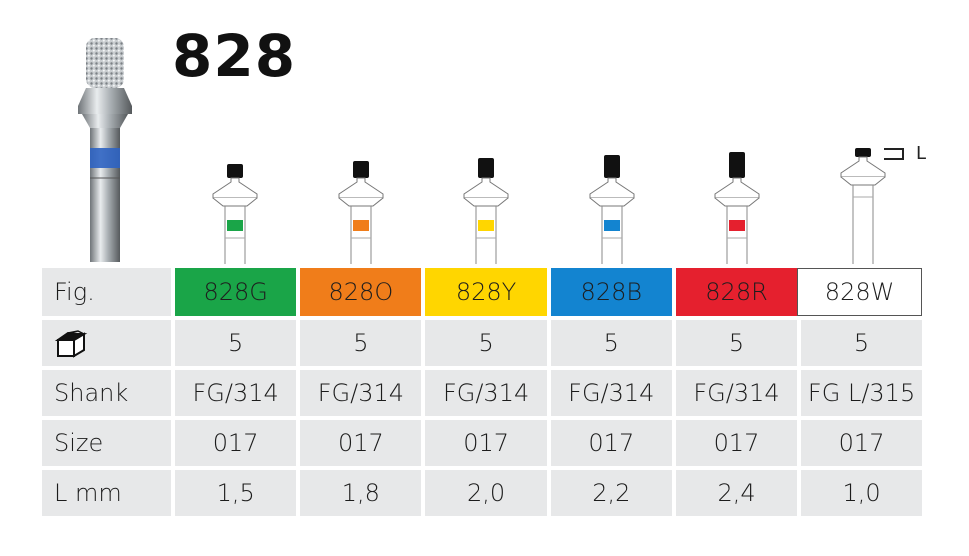 The image size is (969, 556). I want to click on table-row-size: Size 017 017 017 017 017 017, so click(482, 443).